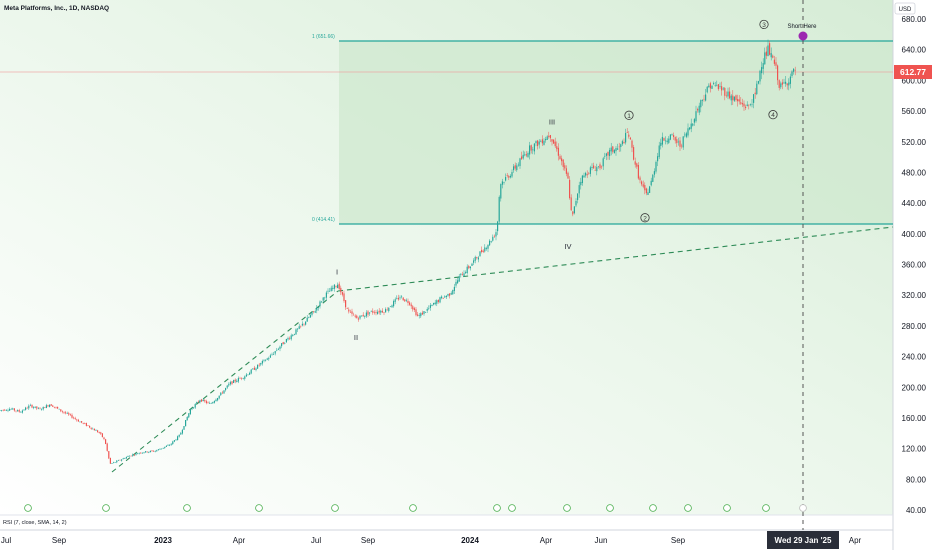  I want to click on trend-line-upper, so click(615, 259).